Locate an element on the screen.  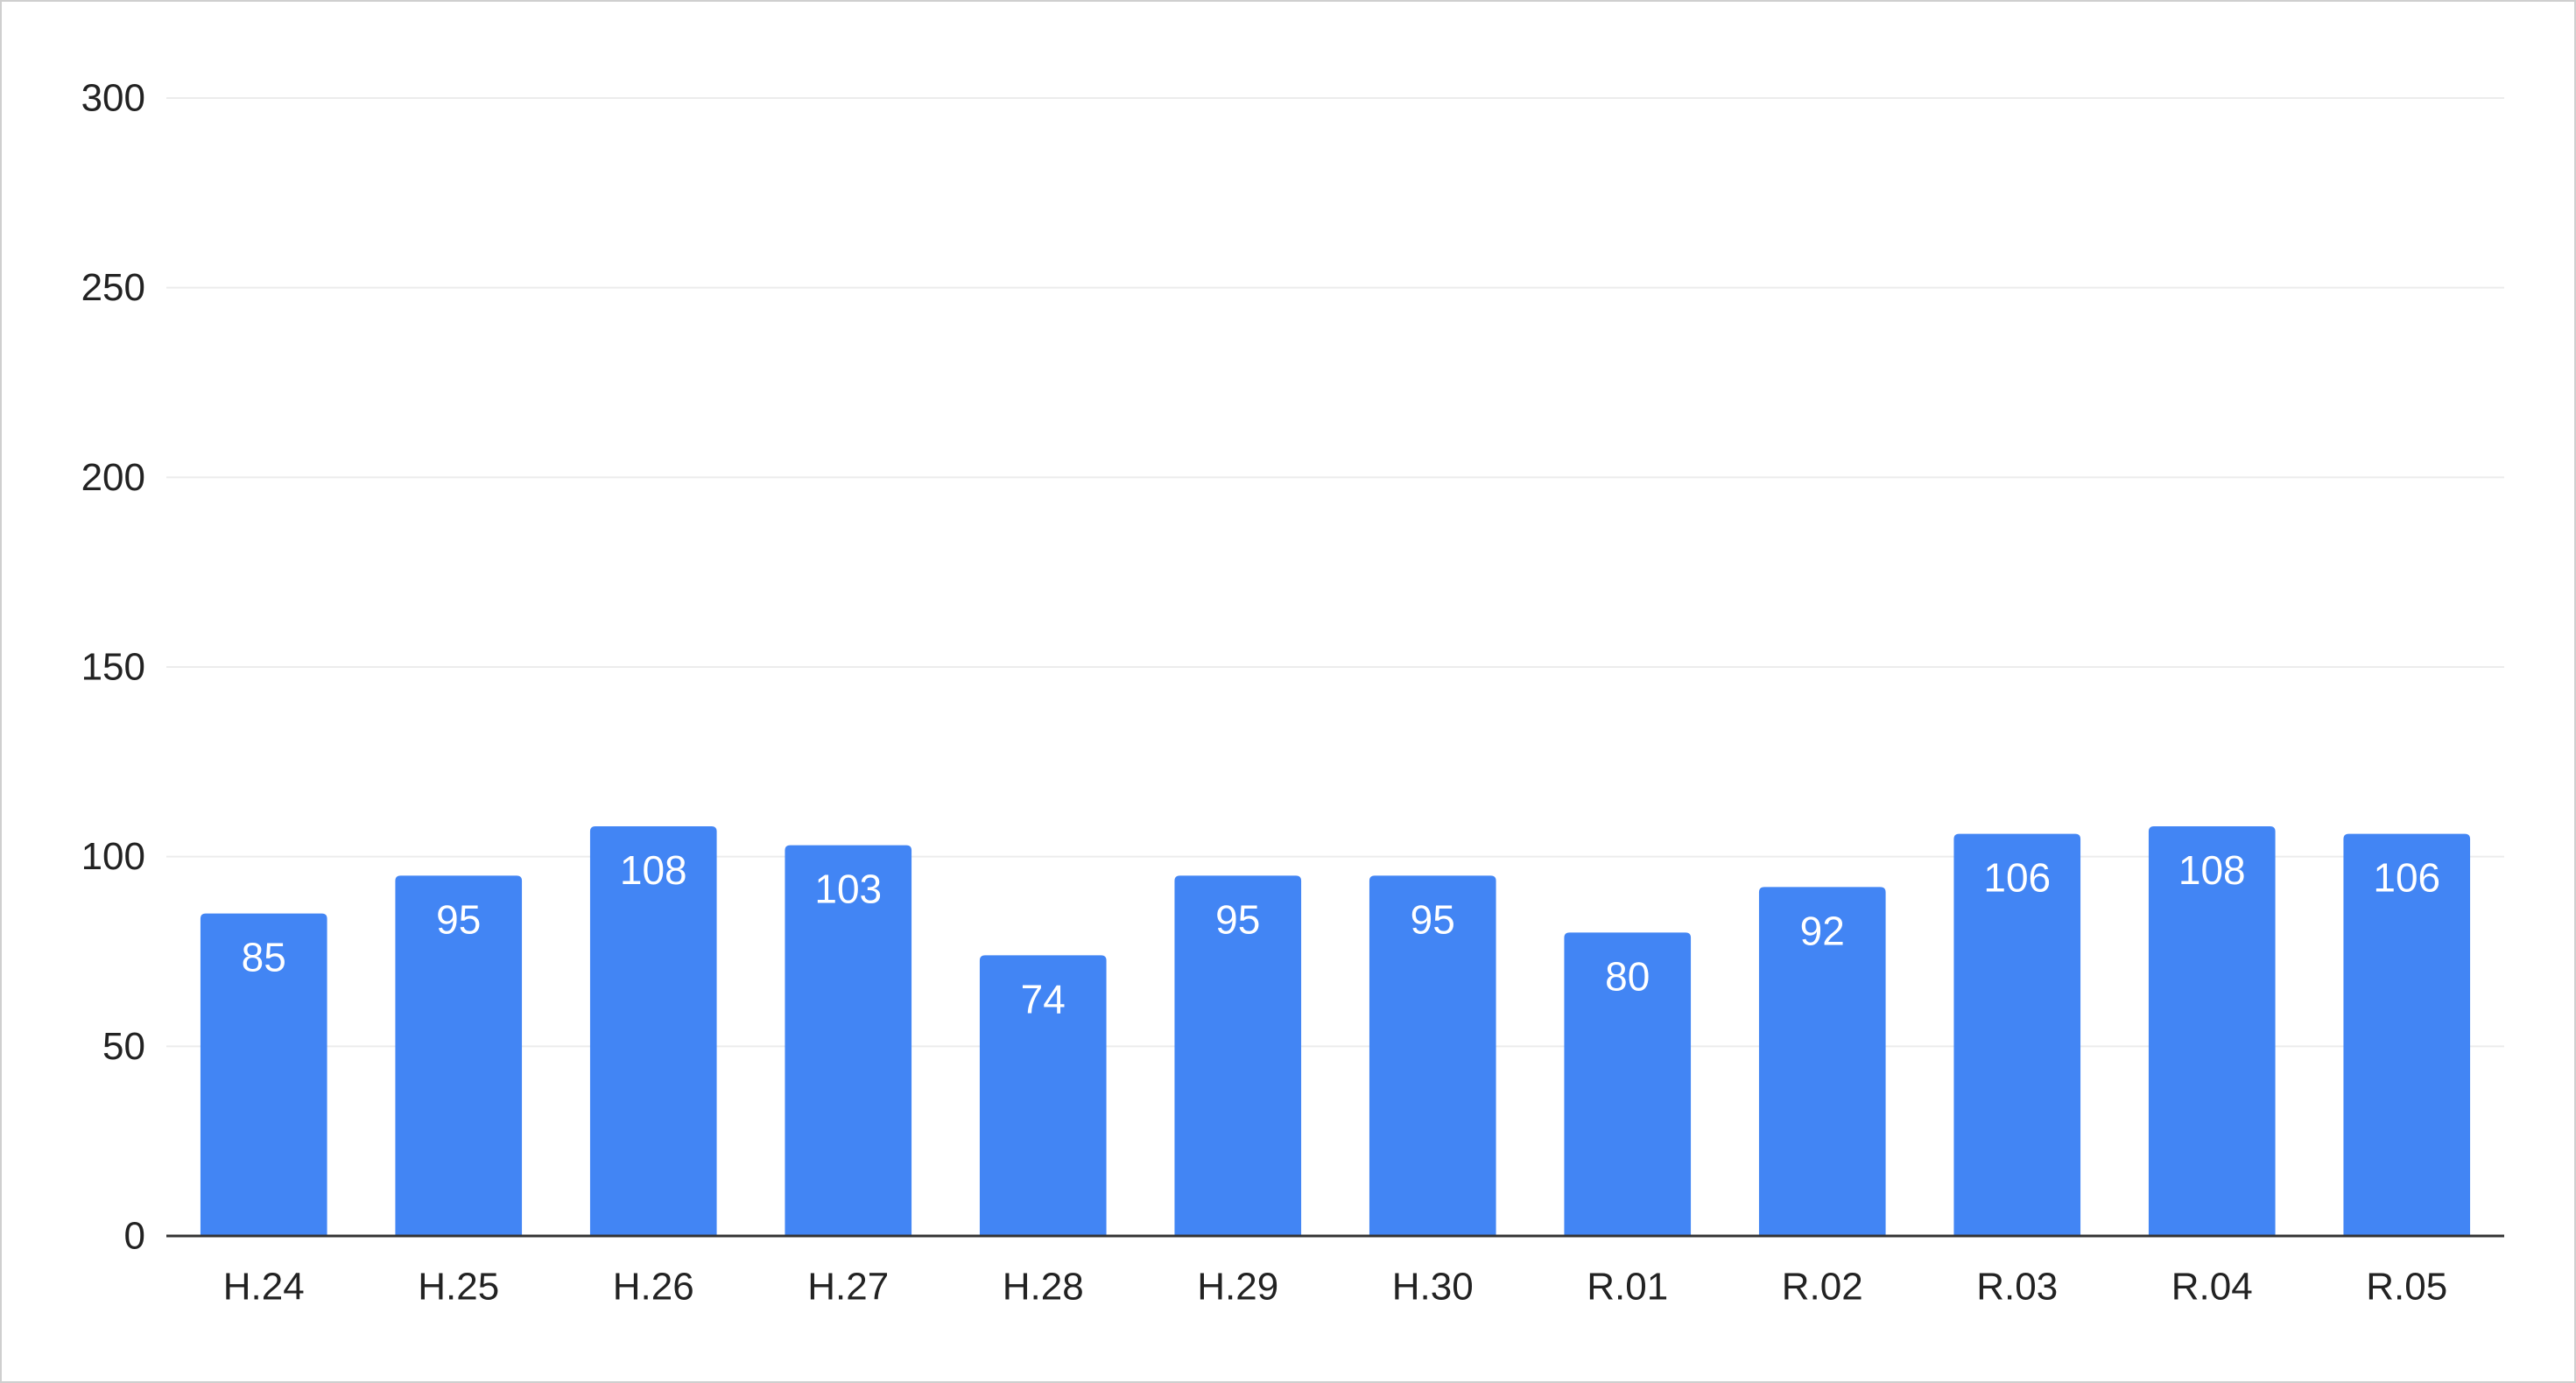
bar-R.01 is located at coordinates (1628, 1084).